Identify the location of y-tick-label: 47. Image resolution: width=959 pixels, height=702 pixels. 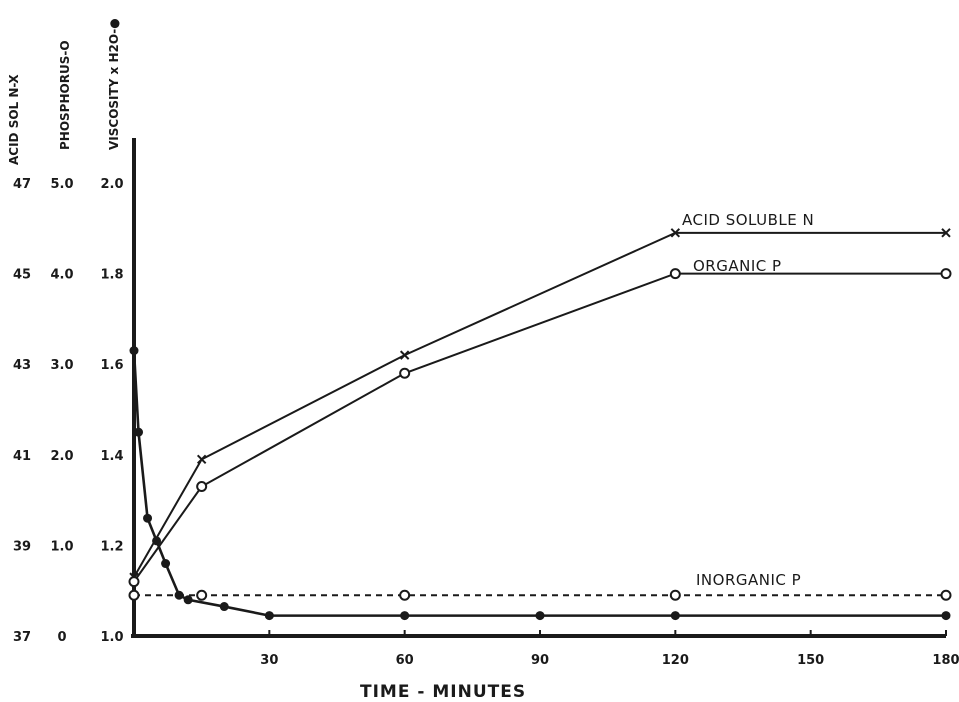
(22, 184).